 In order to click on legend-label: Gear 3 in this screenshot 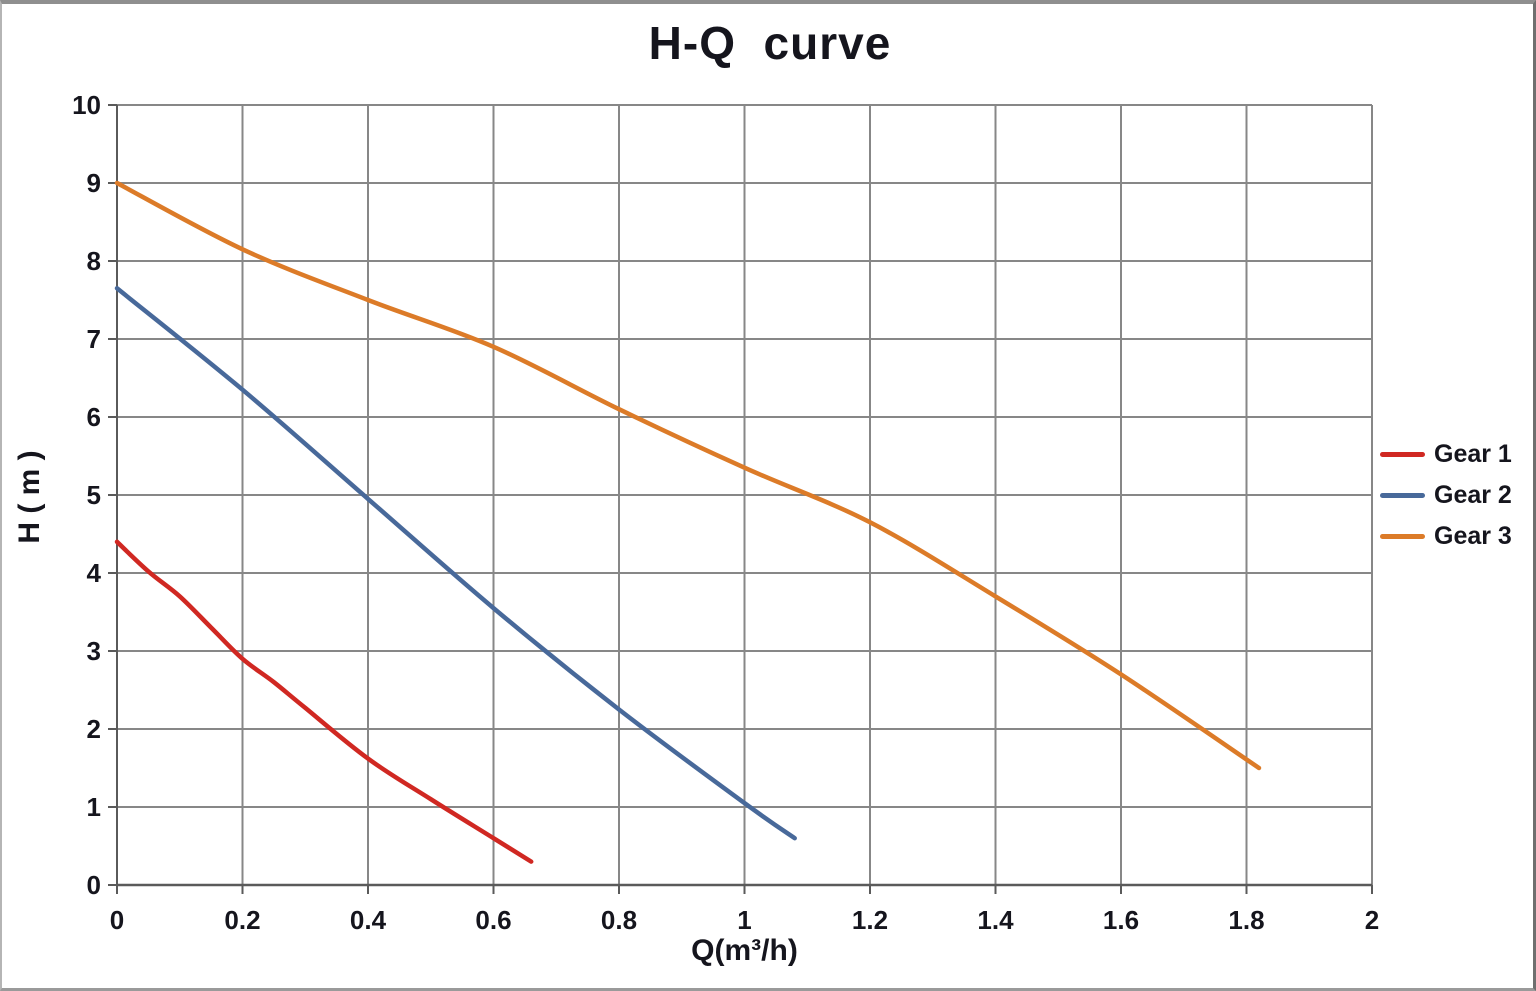, I will do `click(1473, 535)`.